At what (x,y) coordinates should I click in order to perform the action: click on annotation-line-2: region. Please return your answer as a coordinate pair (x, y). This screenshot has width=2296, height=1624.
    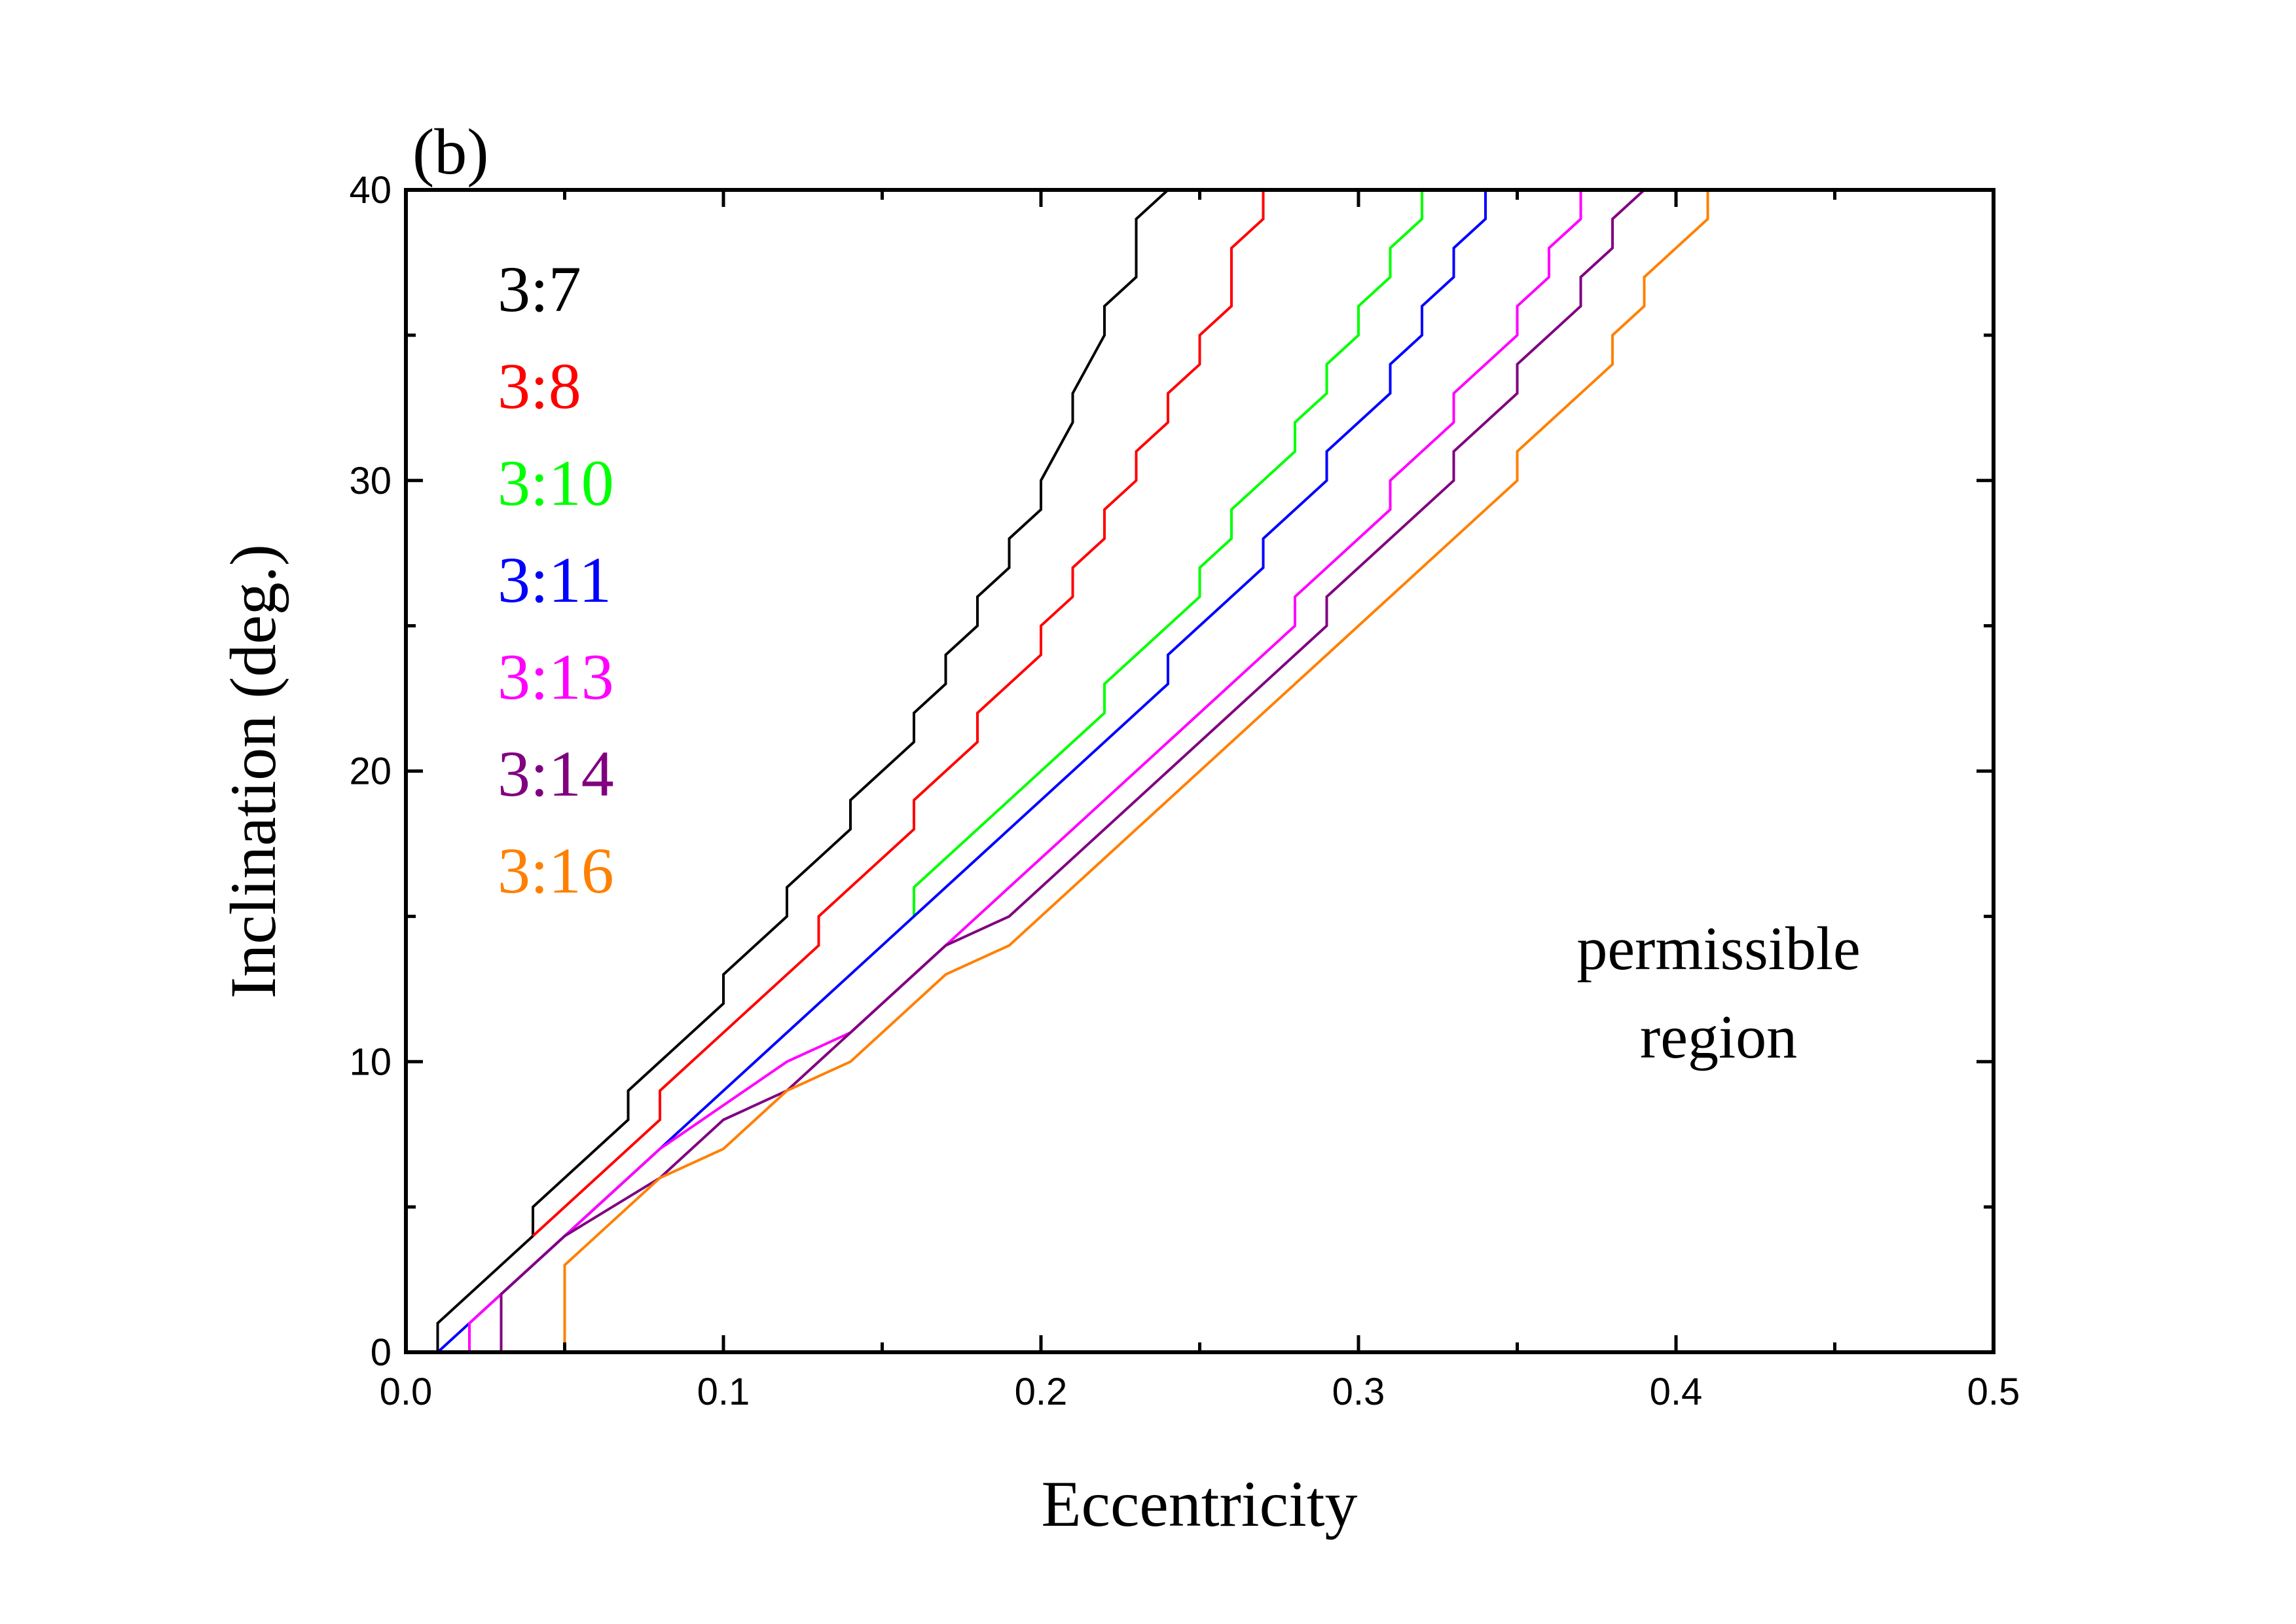
    Looking at the image, I should click on (1718, 1037).